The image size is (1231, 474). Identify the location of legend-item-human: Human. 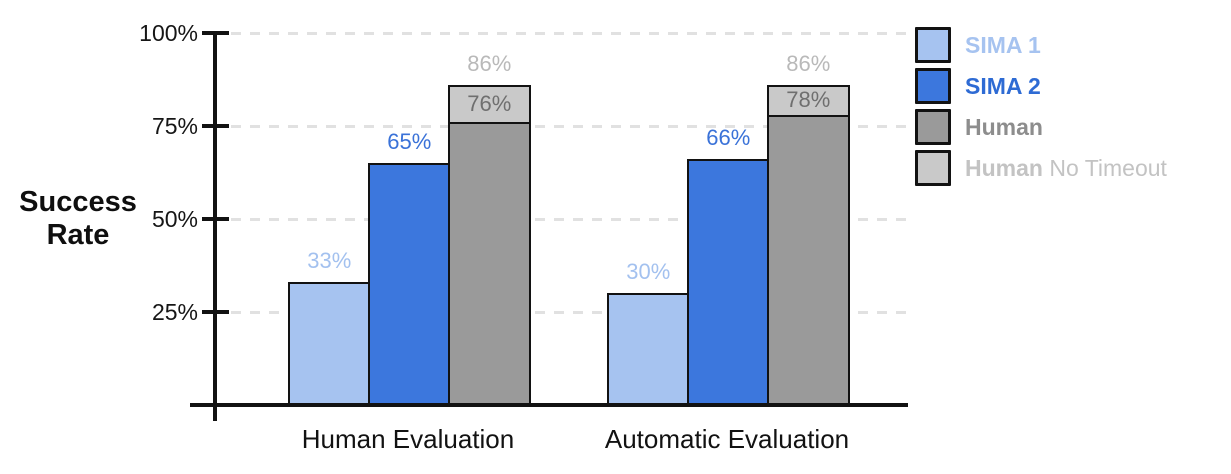
(1041, 127).